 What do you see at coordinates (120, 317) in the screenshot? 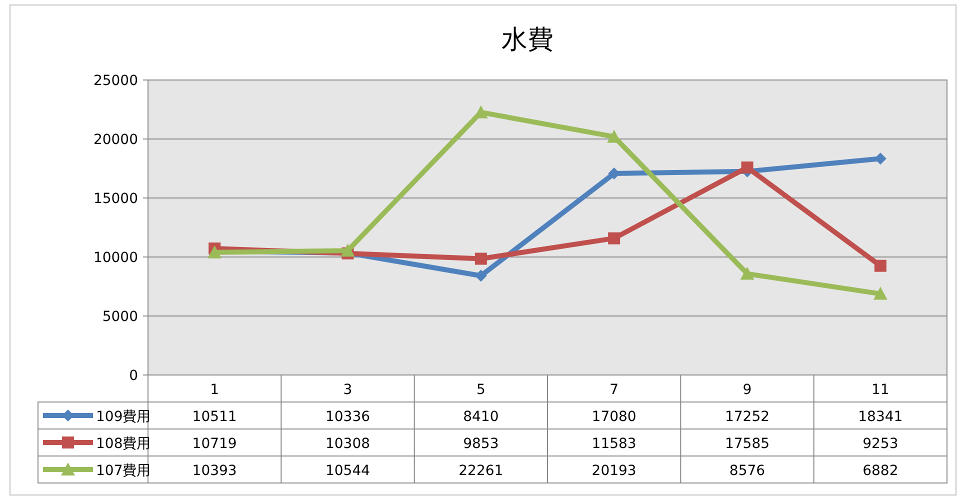
I see `y-tick-label: 5000` at bounding box center [120, 317].